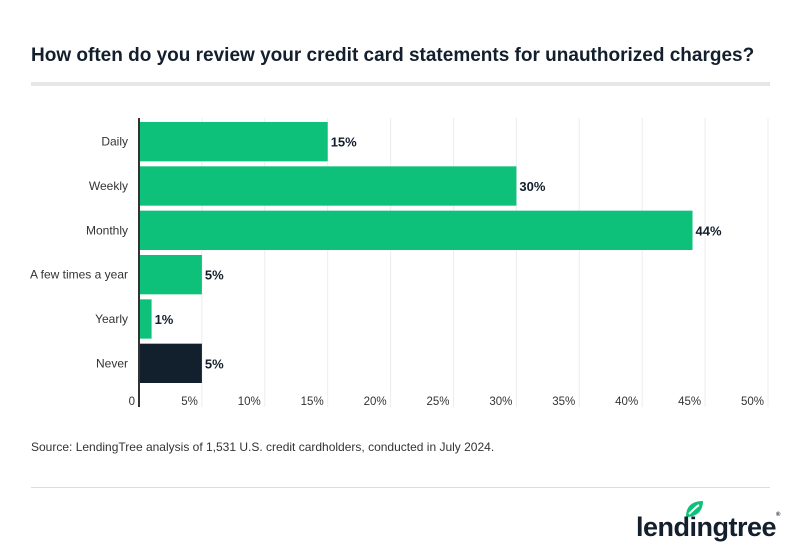 The width and height of the screenshot is (800, 558). I want to click on x-tick-label: 5%, so click(189, 402).